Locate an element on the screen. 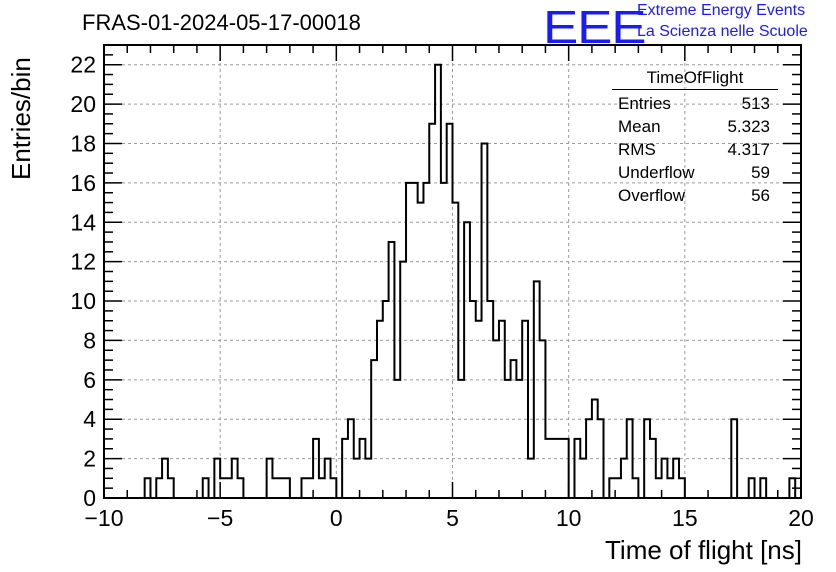 The width and height of the screenshot is (836, 572). stats-label: Underflow is located at coordinates (656, 172).